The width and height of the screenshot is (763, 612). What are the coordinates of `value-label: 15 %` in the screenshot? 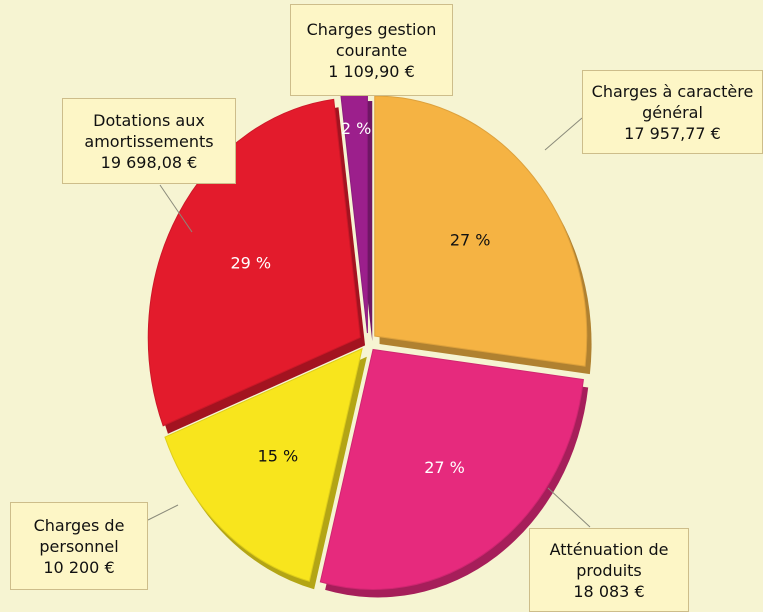 It's located at (278, 455).